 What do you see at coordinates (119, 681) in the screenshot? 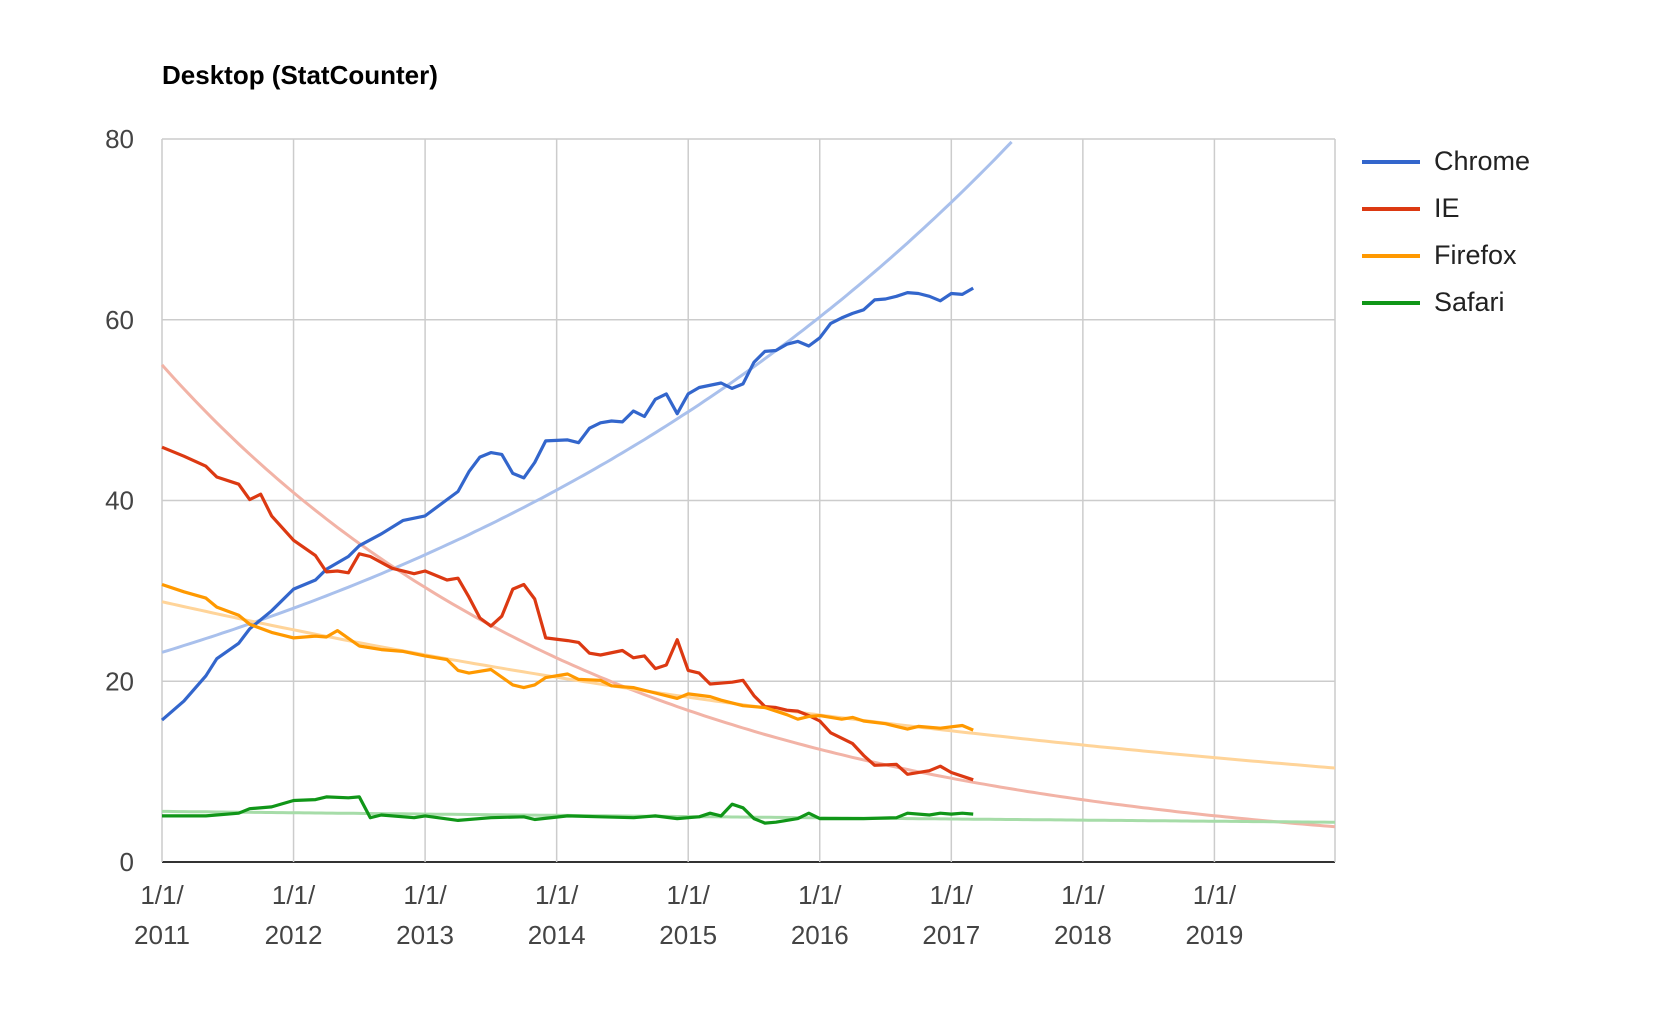
I see `y-tick-label: 20` at bounding box center [119, 681].